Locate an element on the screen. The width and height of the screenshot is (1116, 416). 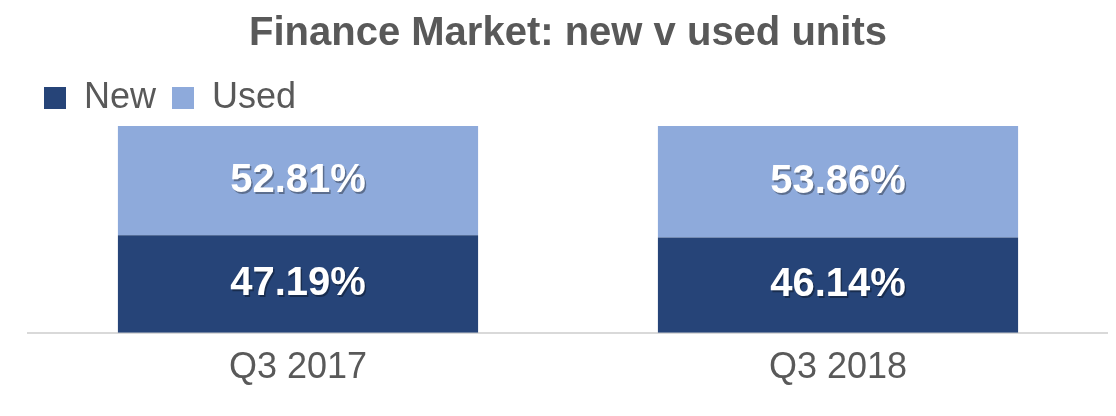
data-label: 52.81% is located at coordinates (298, 177).